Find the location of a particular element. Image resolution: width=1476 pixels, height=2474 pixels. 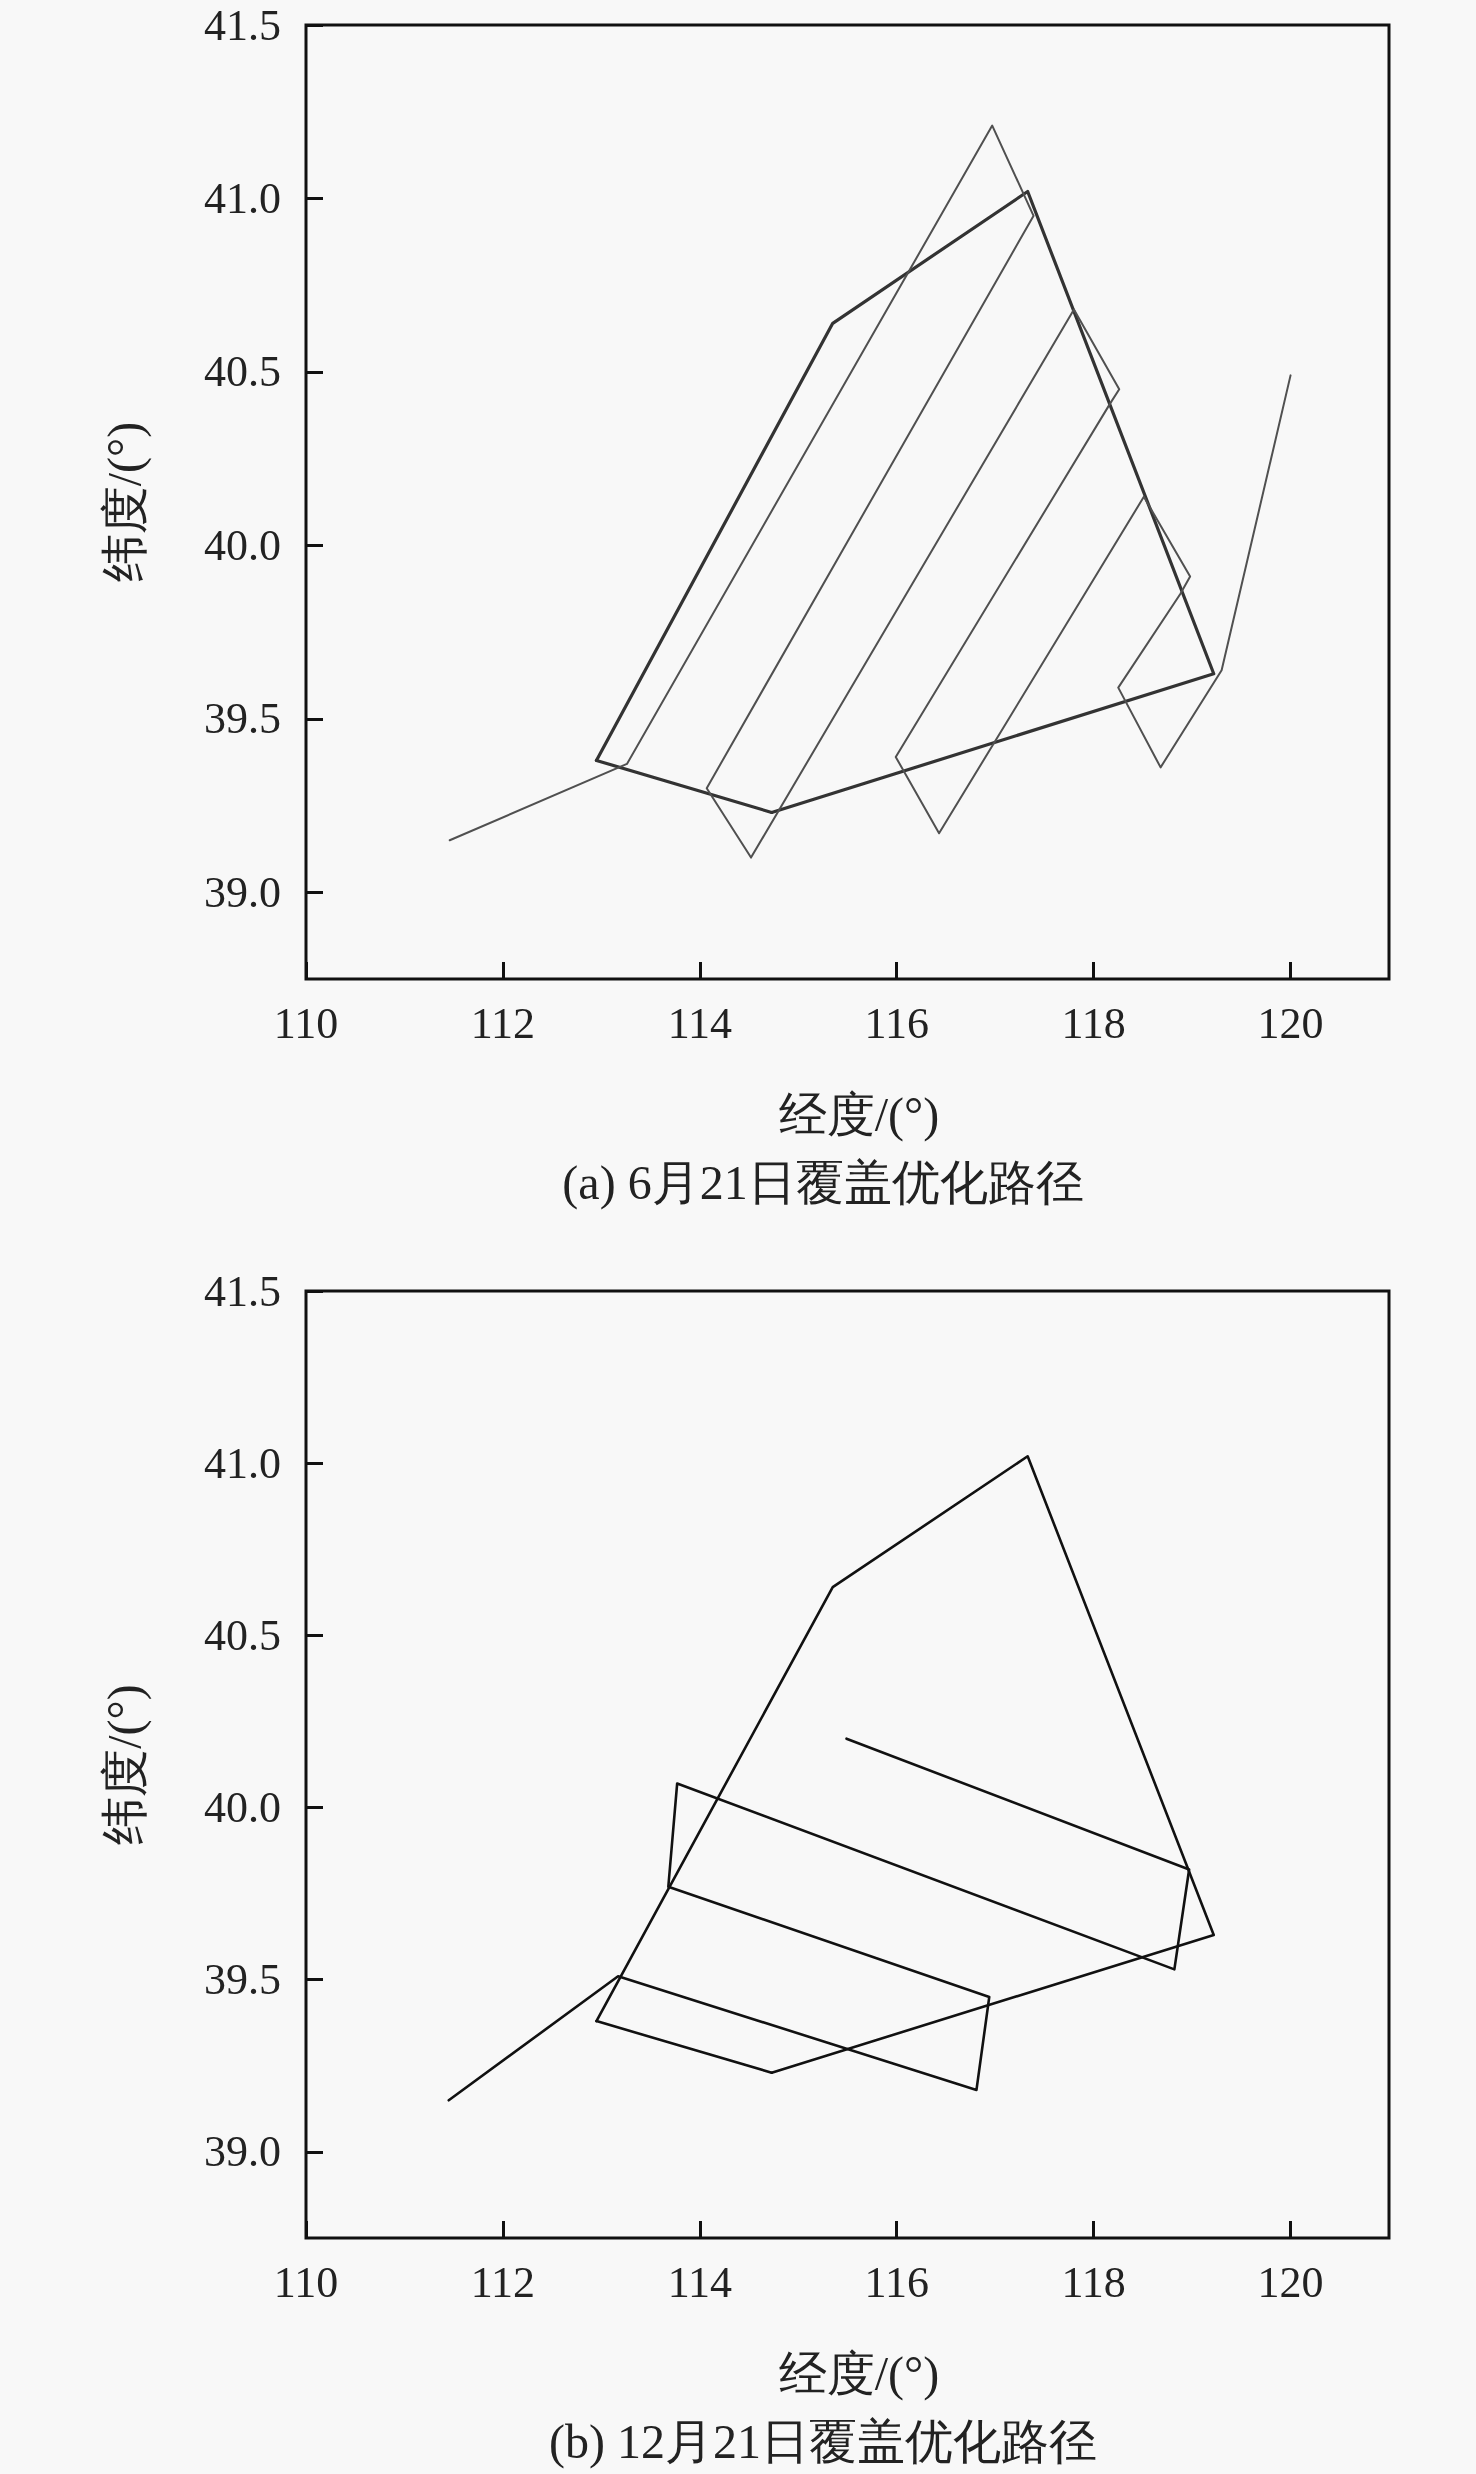

text: (a) 6月21日覆盖优化路径 is located at coordinates (823, 1182).